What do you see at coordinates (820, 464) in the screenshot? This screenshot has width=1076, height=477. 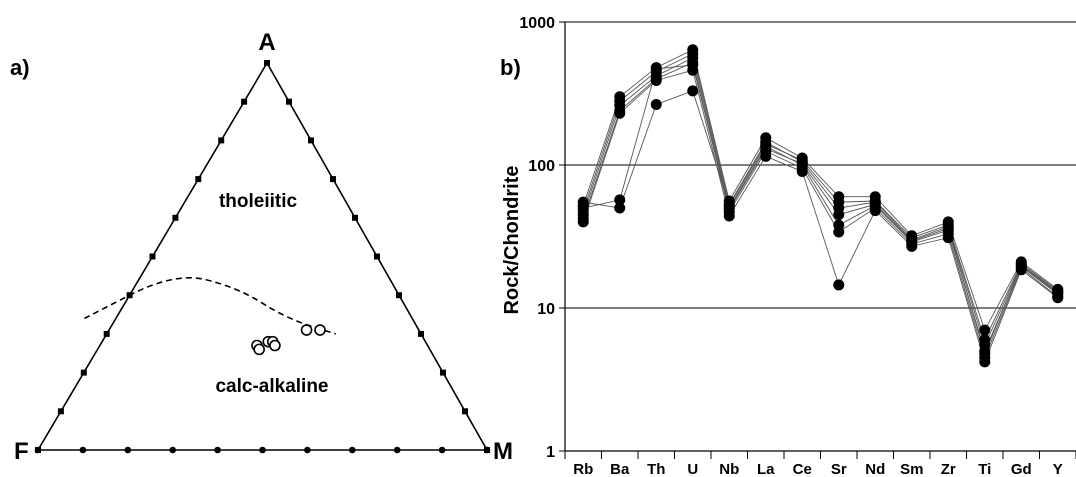 I see `x-tick-labels: Rb Ba Th U Nb La Ce Sr Nd Sm Zr Ti Gd Y` at bounding box center [820, 464].